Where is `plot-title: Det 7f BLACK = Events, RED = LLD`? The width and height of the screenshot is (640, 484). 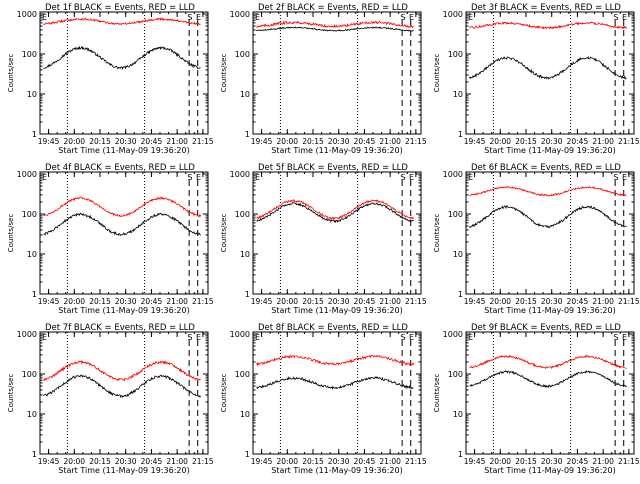
plot-title: Det 7f BLACK = Events, RED = LLD is located at coordinates (120, 328).